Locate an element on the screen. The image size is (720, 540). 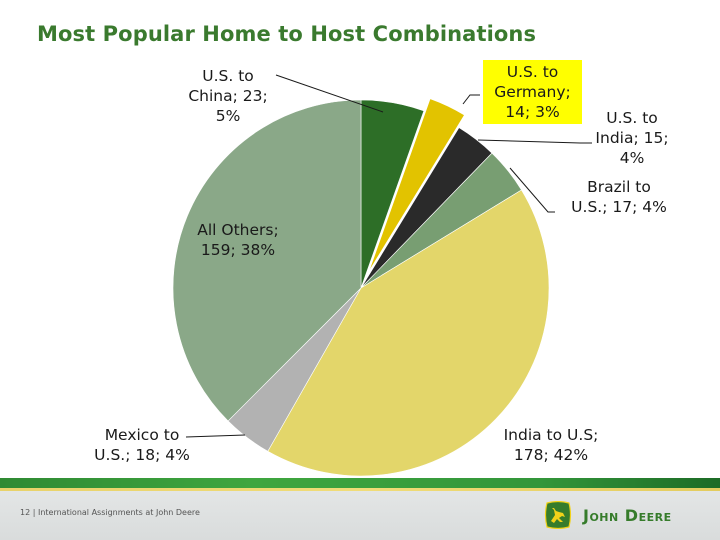
label-china: U.S. to China; 23; 5% is located at coordinates (228, 96).